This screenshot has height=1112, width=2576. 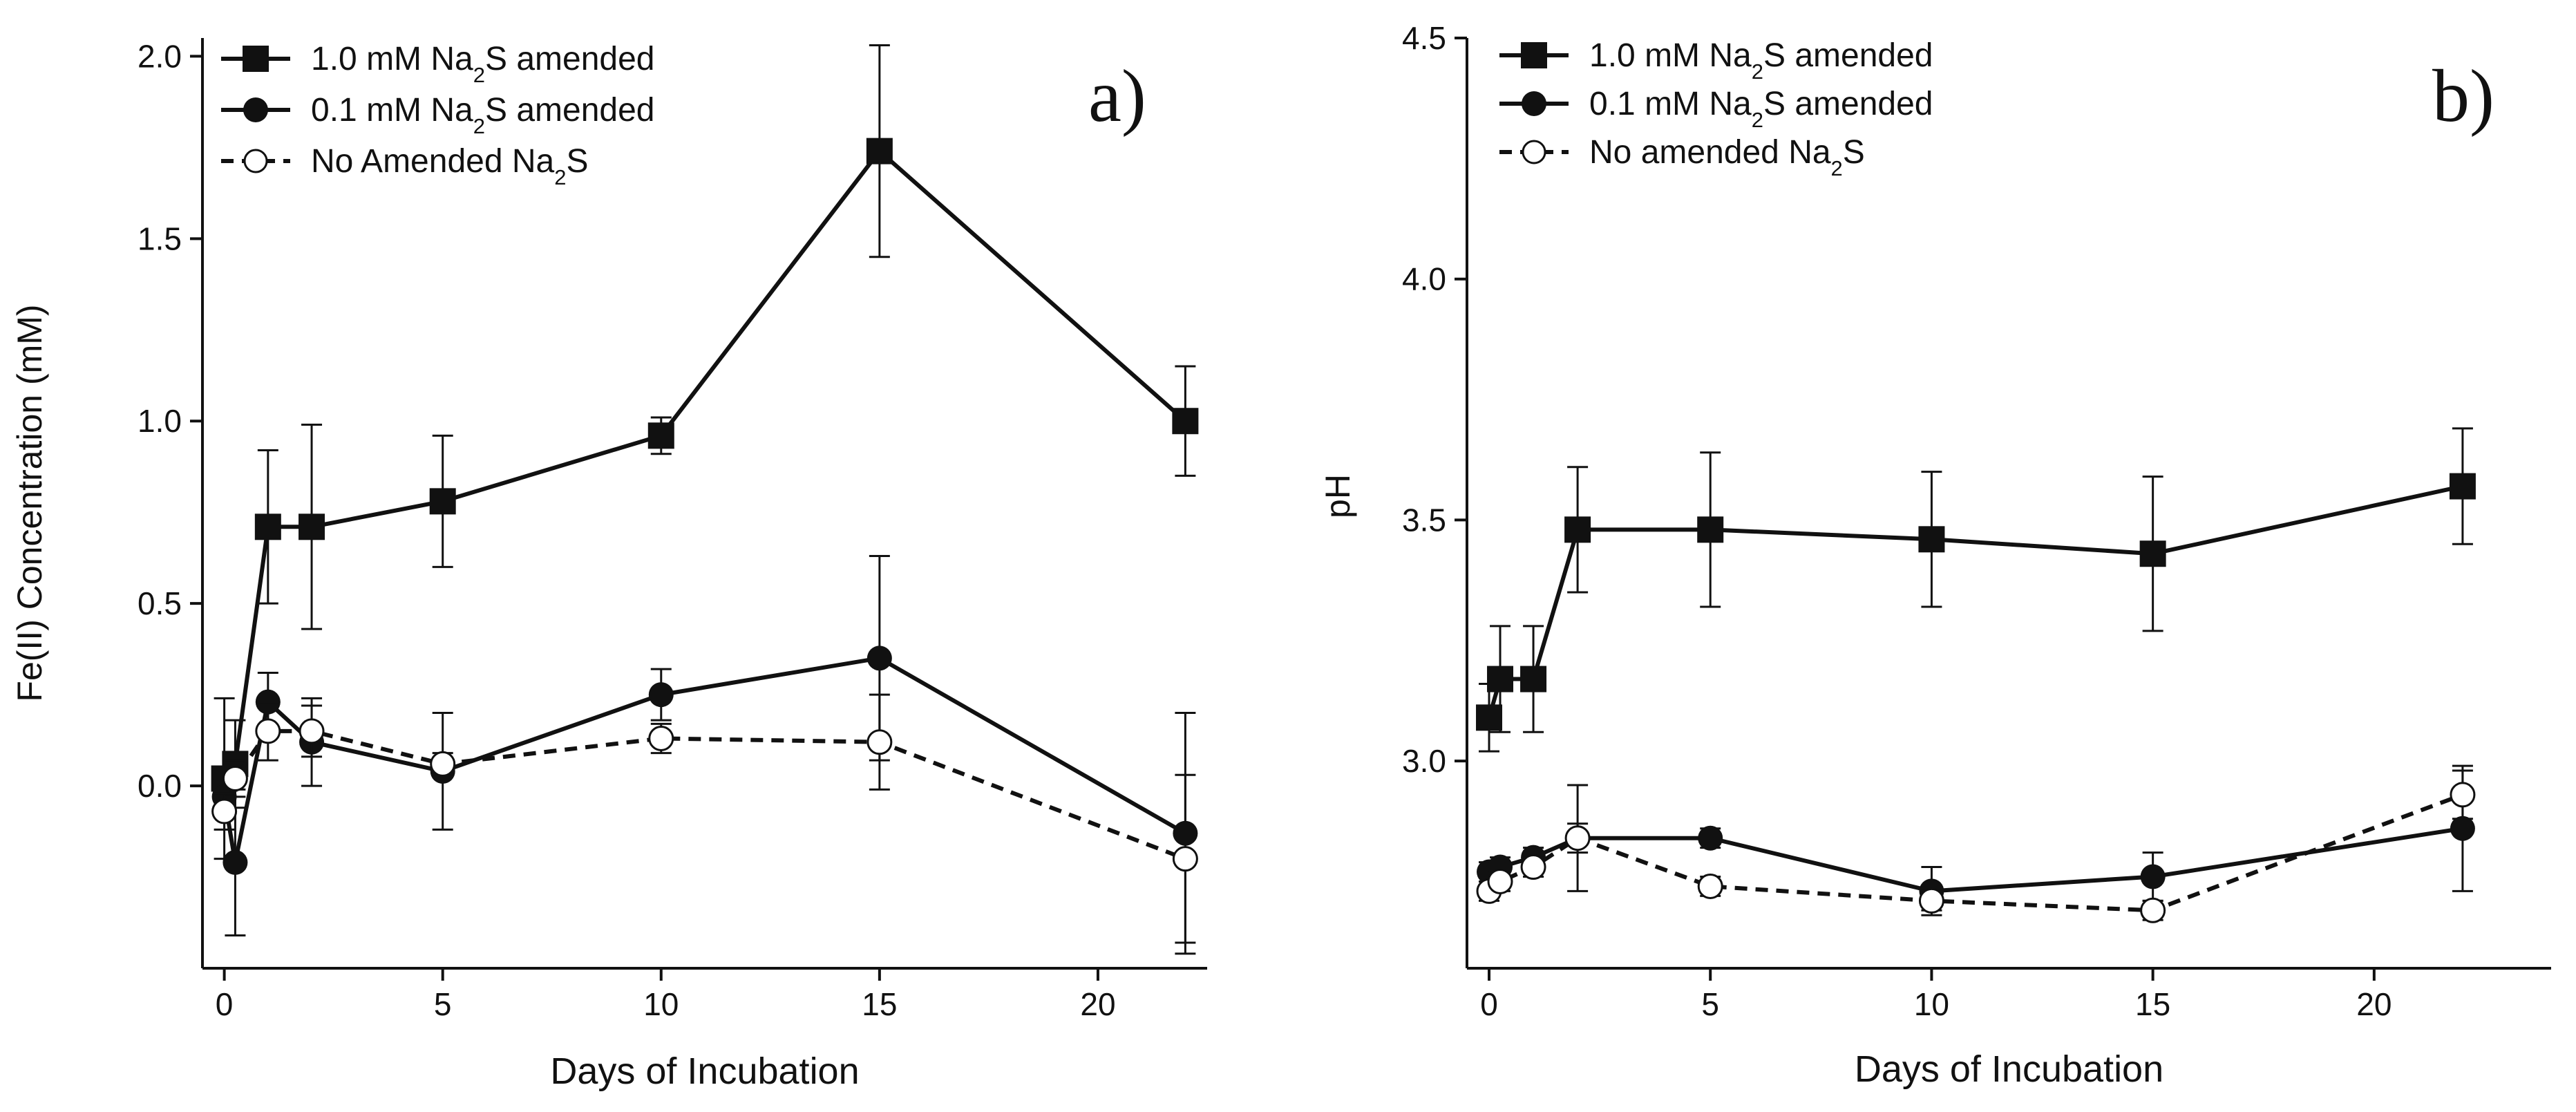 I want to click on legend-label-main: No Amended Na, so click(x=433, y=161).